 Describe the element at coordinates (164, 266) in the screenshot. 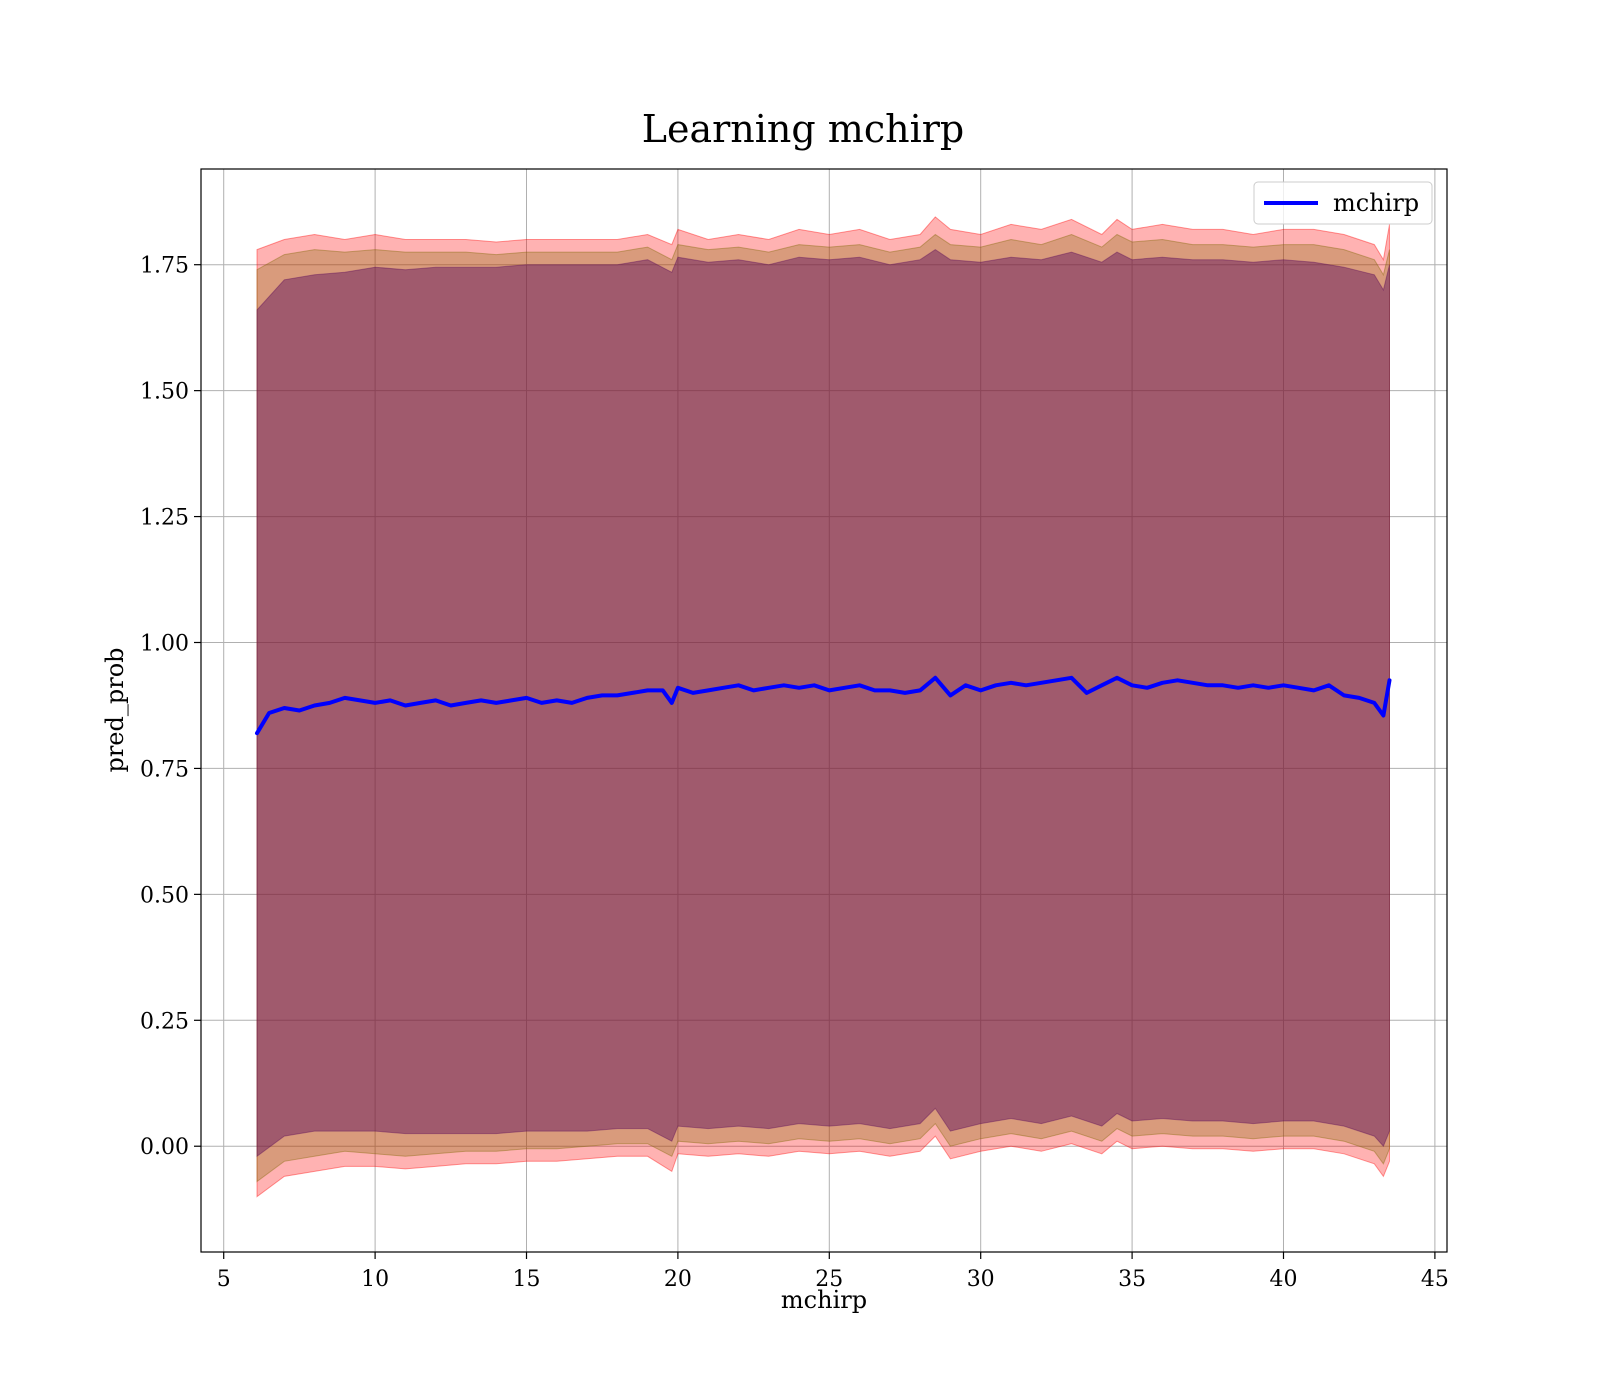

I see `y-tick-label: 1.75` at that location.